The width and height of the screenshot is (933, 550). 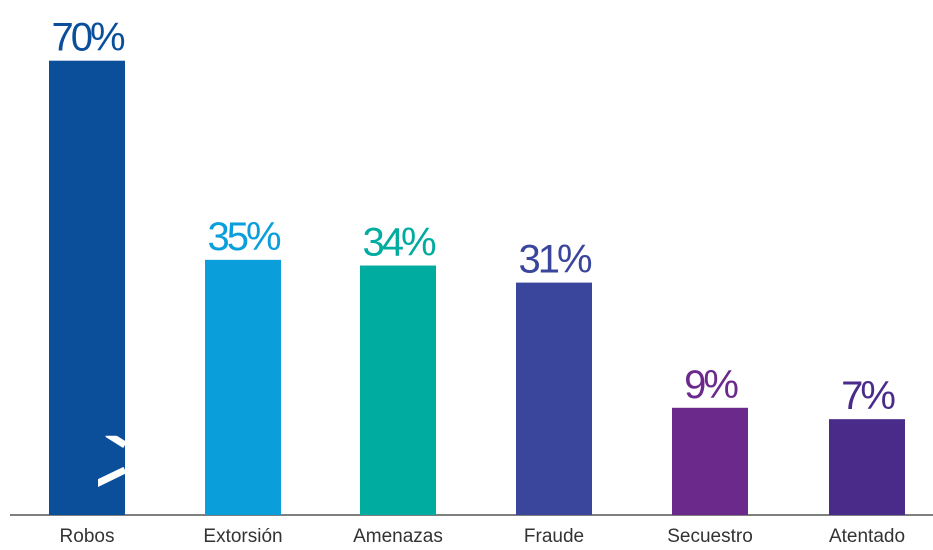 What do you see at coordinates (868, 396) in the screenshot?
I see `value-label: 7%` at bounding box center [868, 396].